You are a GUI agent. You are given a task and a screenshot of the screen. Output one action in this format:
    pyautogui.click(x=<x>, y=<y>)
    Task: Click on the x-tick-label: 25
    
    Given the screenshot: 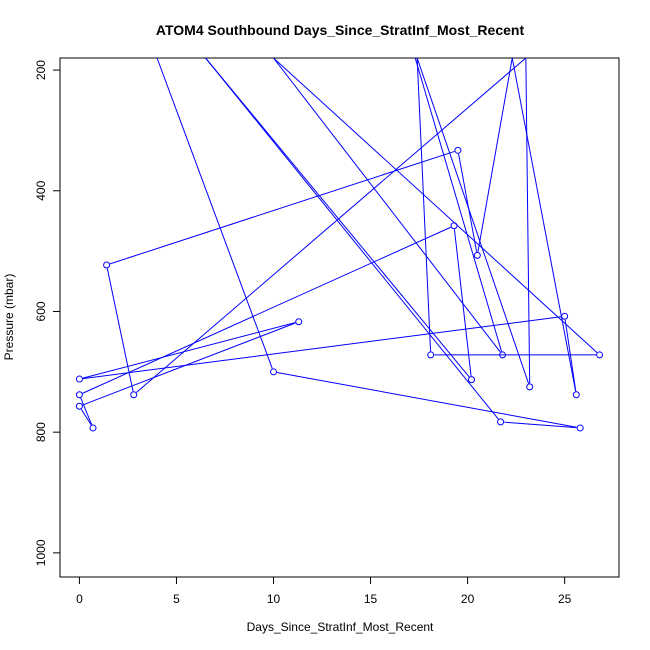 What is the action you would take?
    pyautogui.click(x=565, y=599)
    